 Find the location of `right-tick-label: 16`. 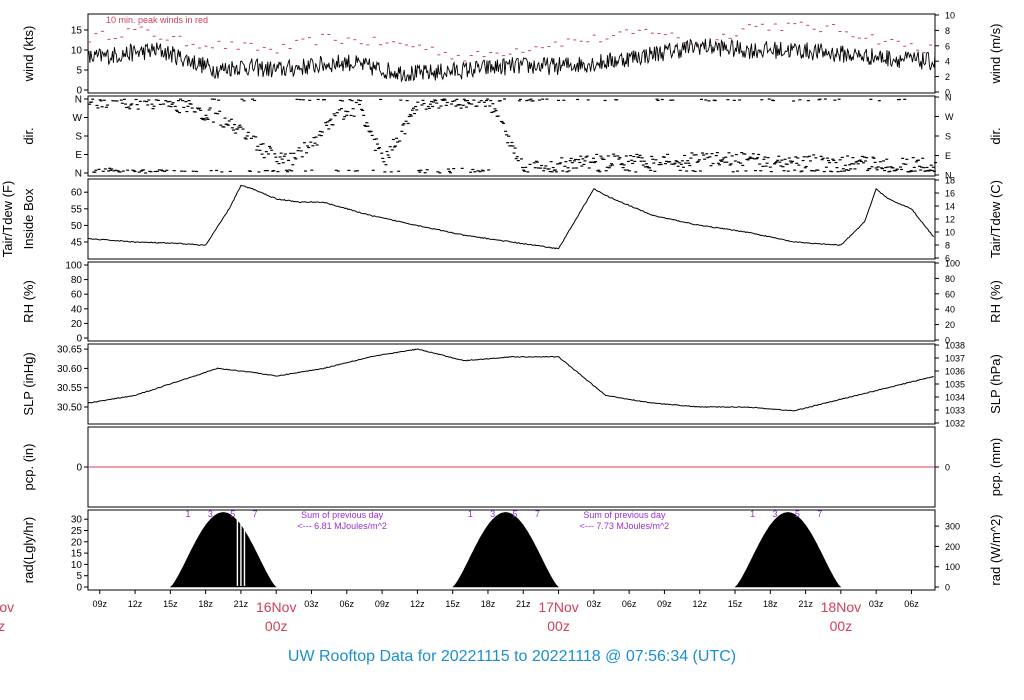

right-tick-label: 16 is located at coordinates (950, 194).